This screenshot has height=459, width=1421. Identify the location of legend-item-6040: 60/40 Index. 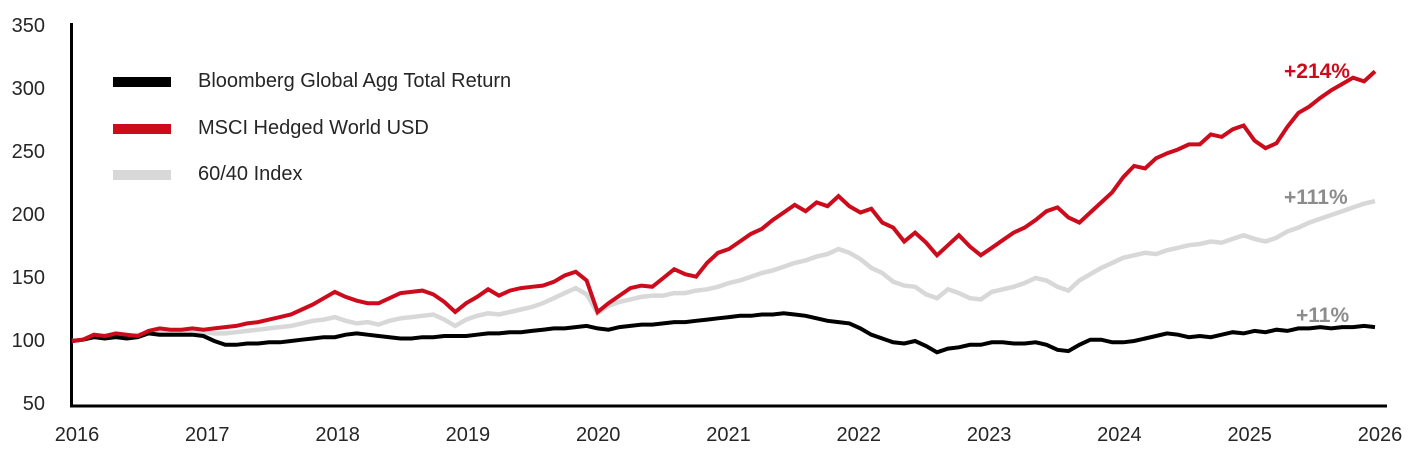
(208, 174).